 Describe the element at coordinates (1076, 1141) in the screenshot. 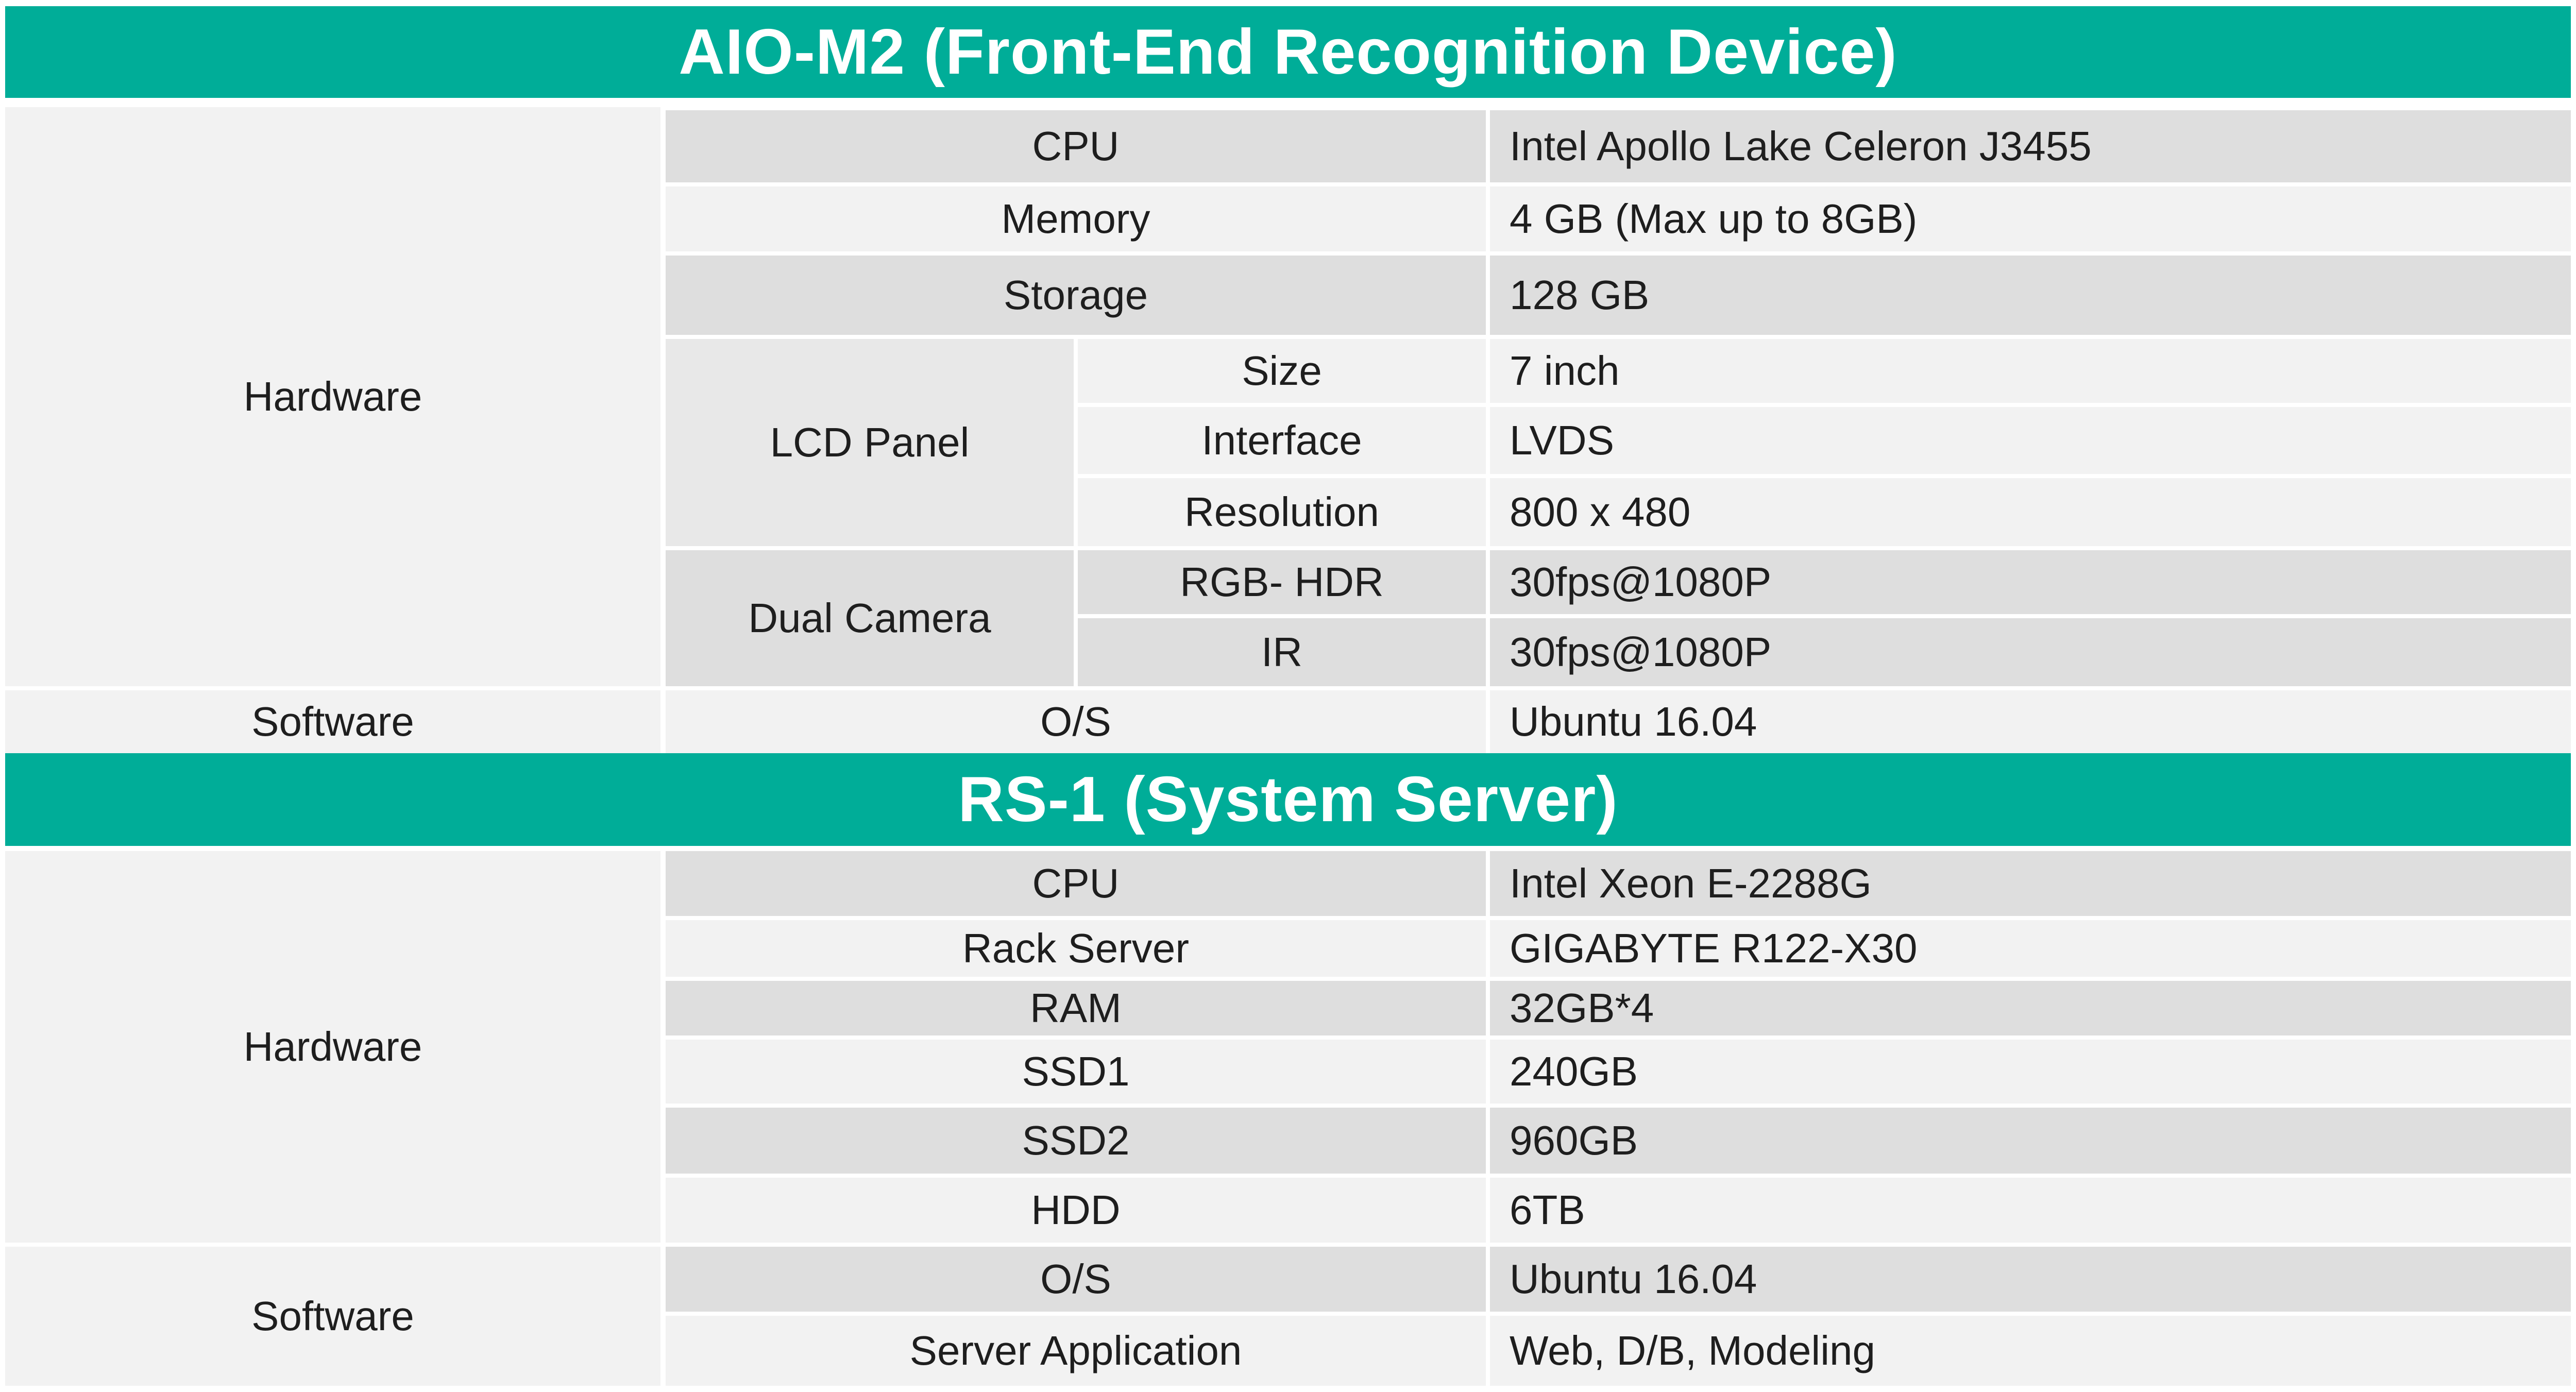

I see `rs-row-name: SSD2` at that location.